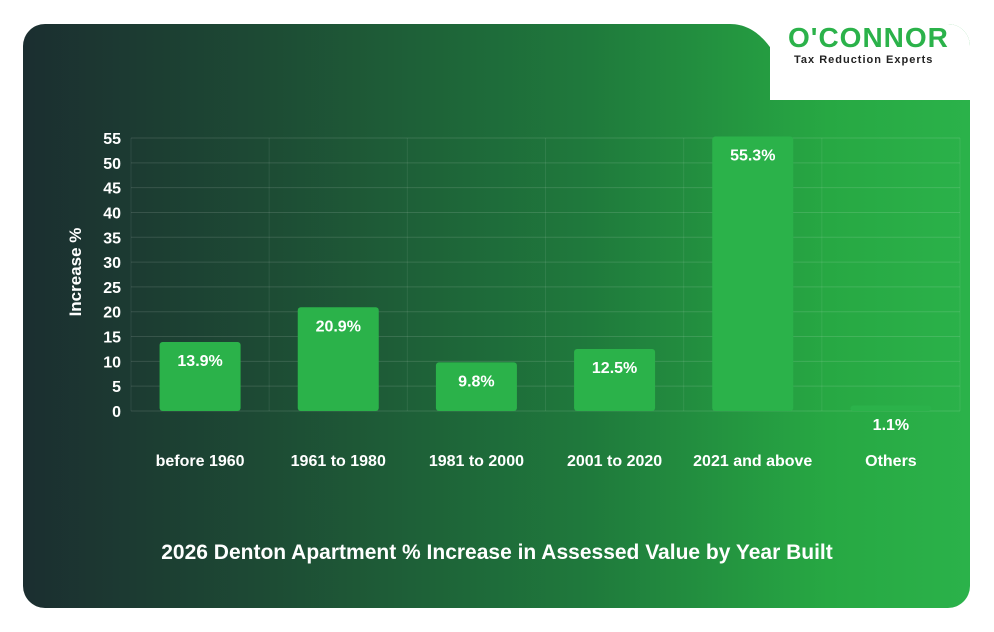  Describe the element at coordinates (112, 288) in the screenshot. I see `y-tick-label: 25` at that location.